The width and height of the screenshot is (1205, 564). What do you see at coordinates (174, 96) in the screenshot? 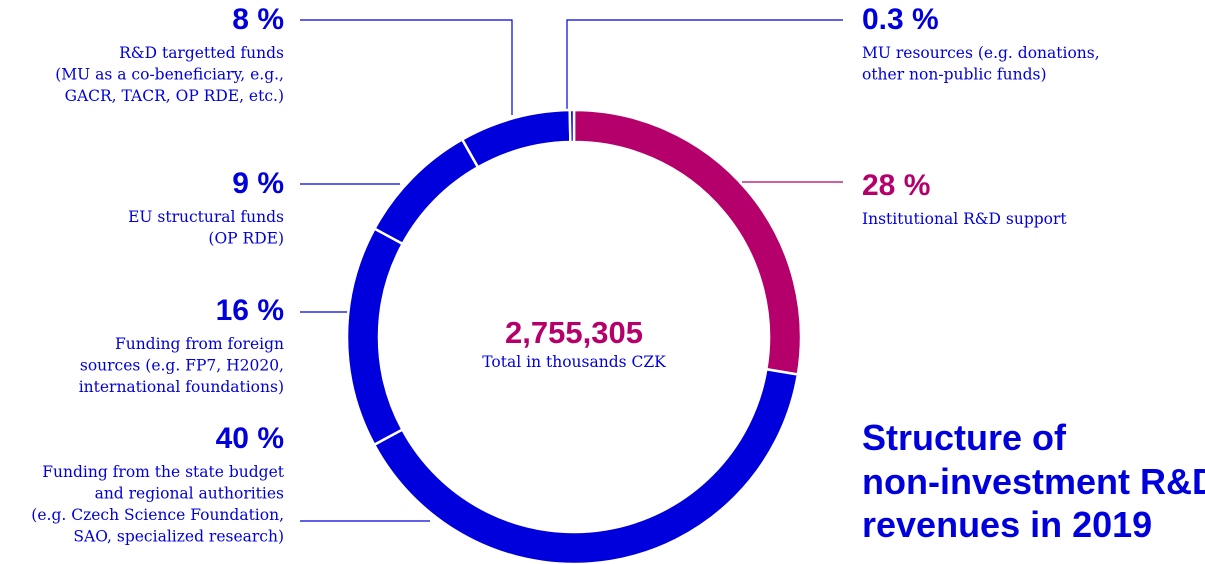
I see `description-line: GACR, TACR, OP RDE, etc.)` at bounding box center [174, 96].